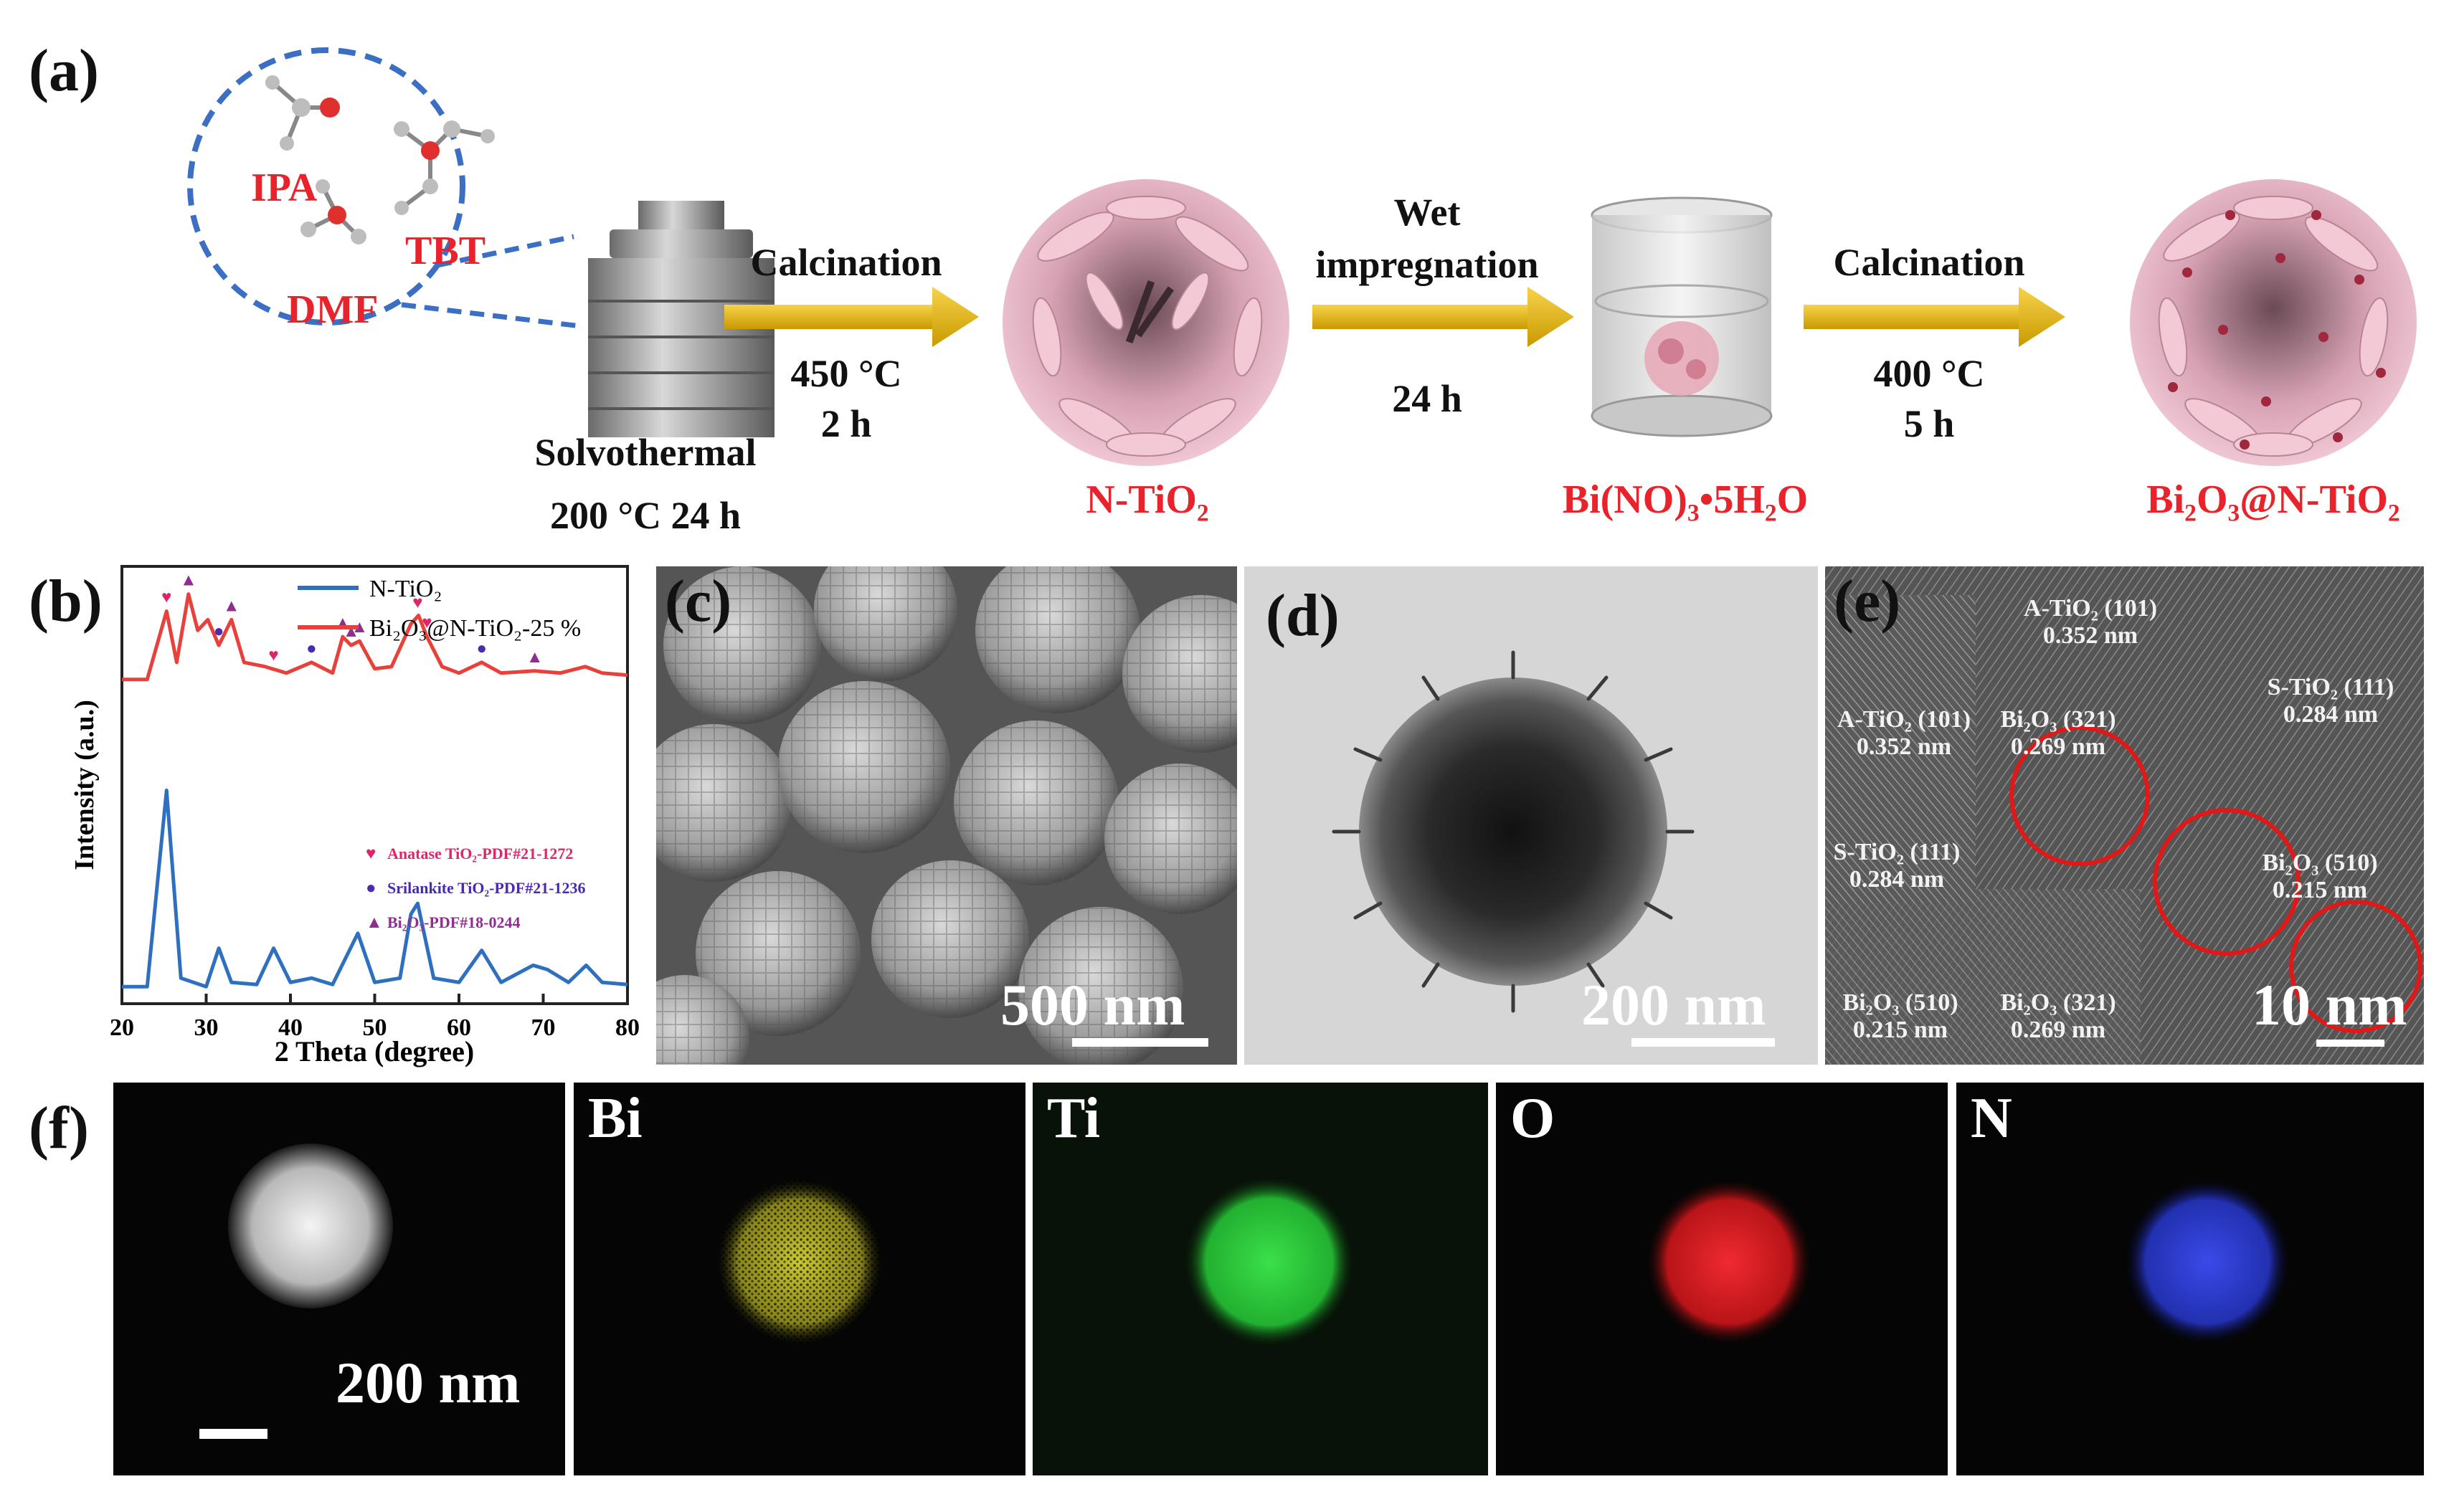 The image size is (2454, 1512). What do you see at coordinates (1260, 1279) in the screenshot?
I see `ti-map: Ti` at bounding box center [1260, 1279].